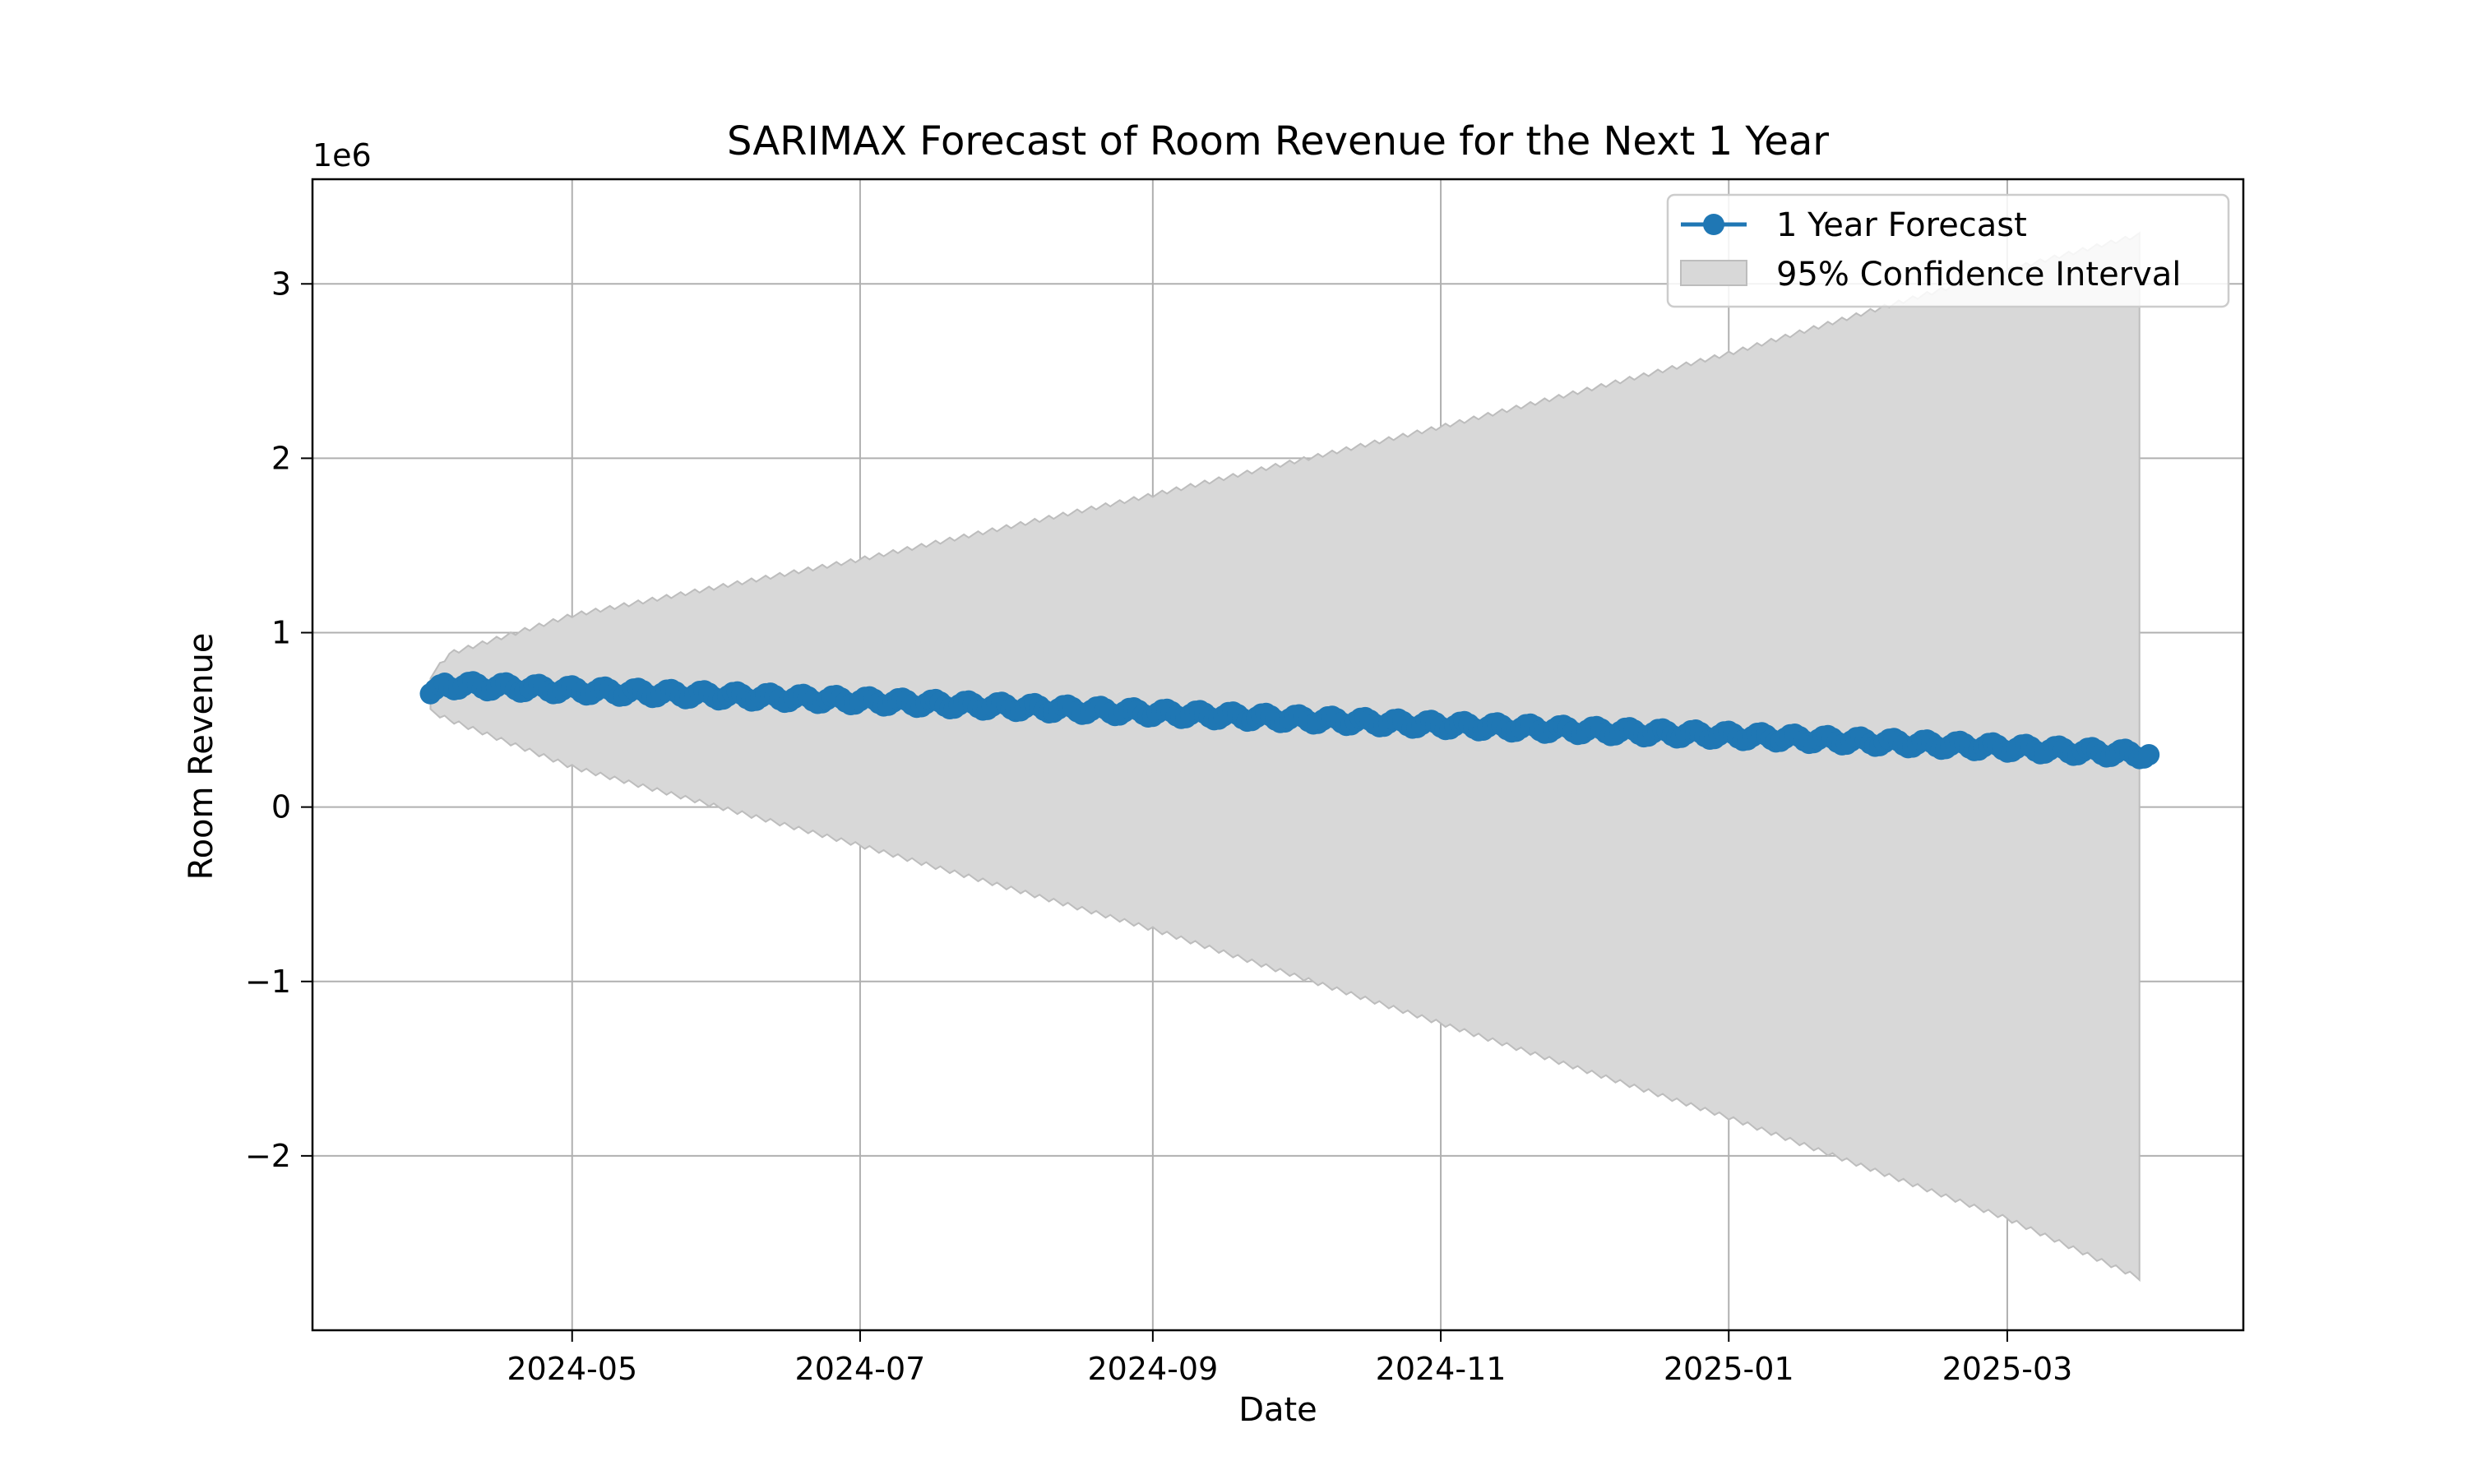 Image resolution: width=2467 pixels, height=1484 pixels. I want to click on legend-forecast-marker-swatch, so click(1714, 224).